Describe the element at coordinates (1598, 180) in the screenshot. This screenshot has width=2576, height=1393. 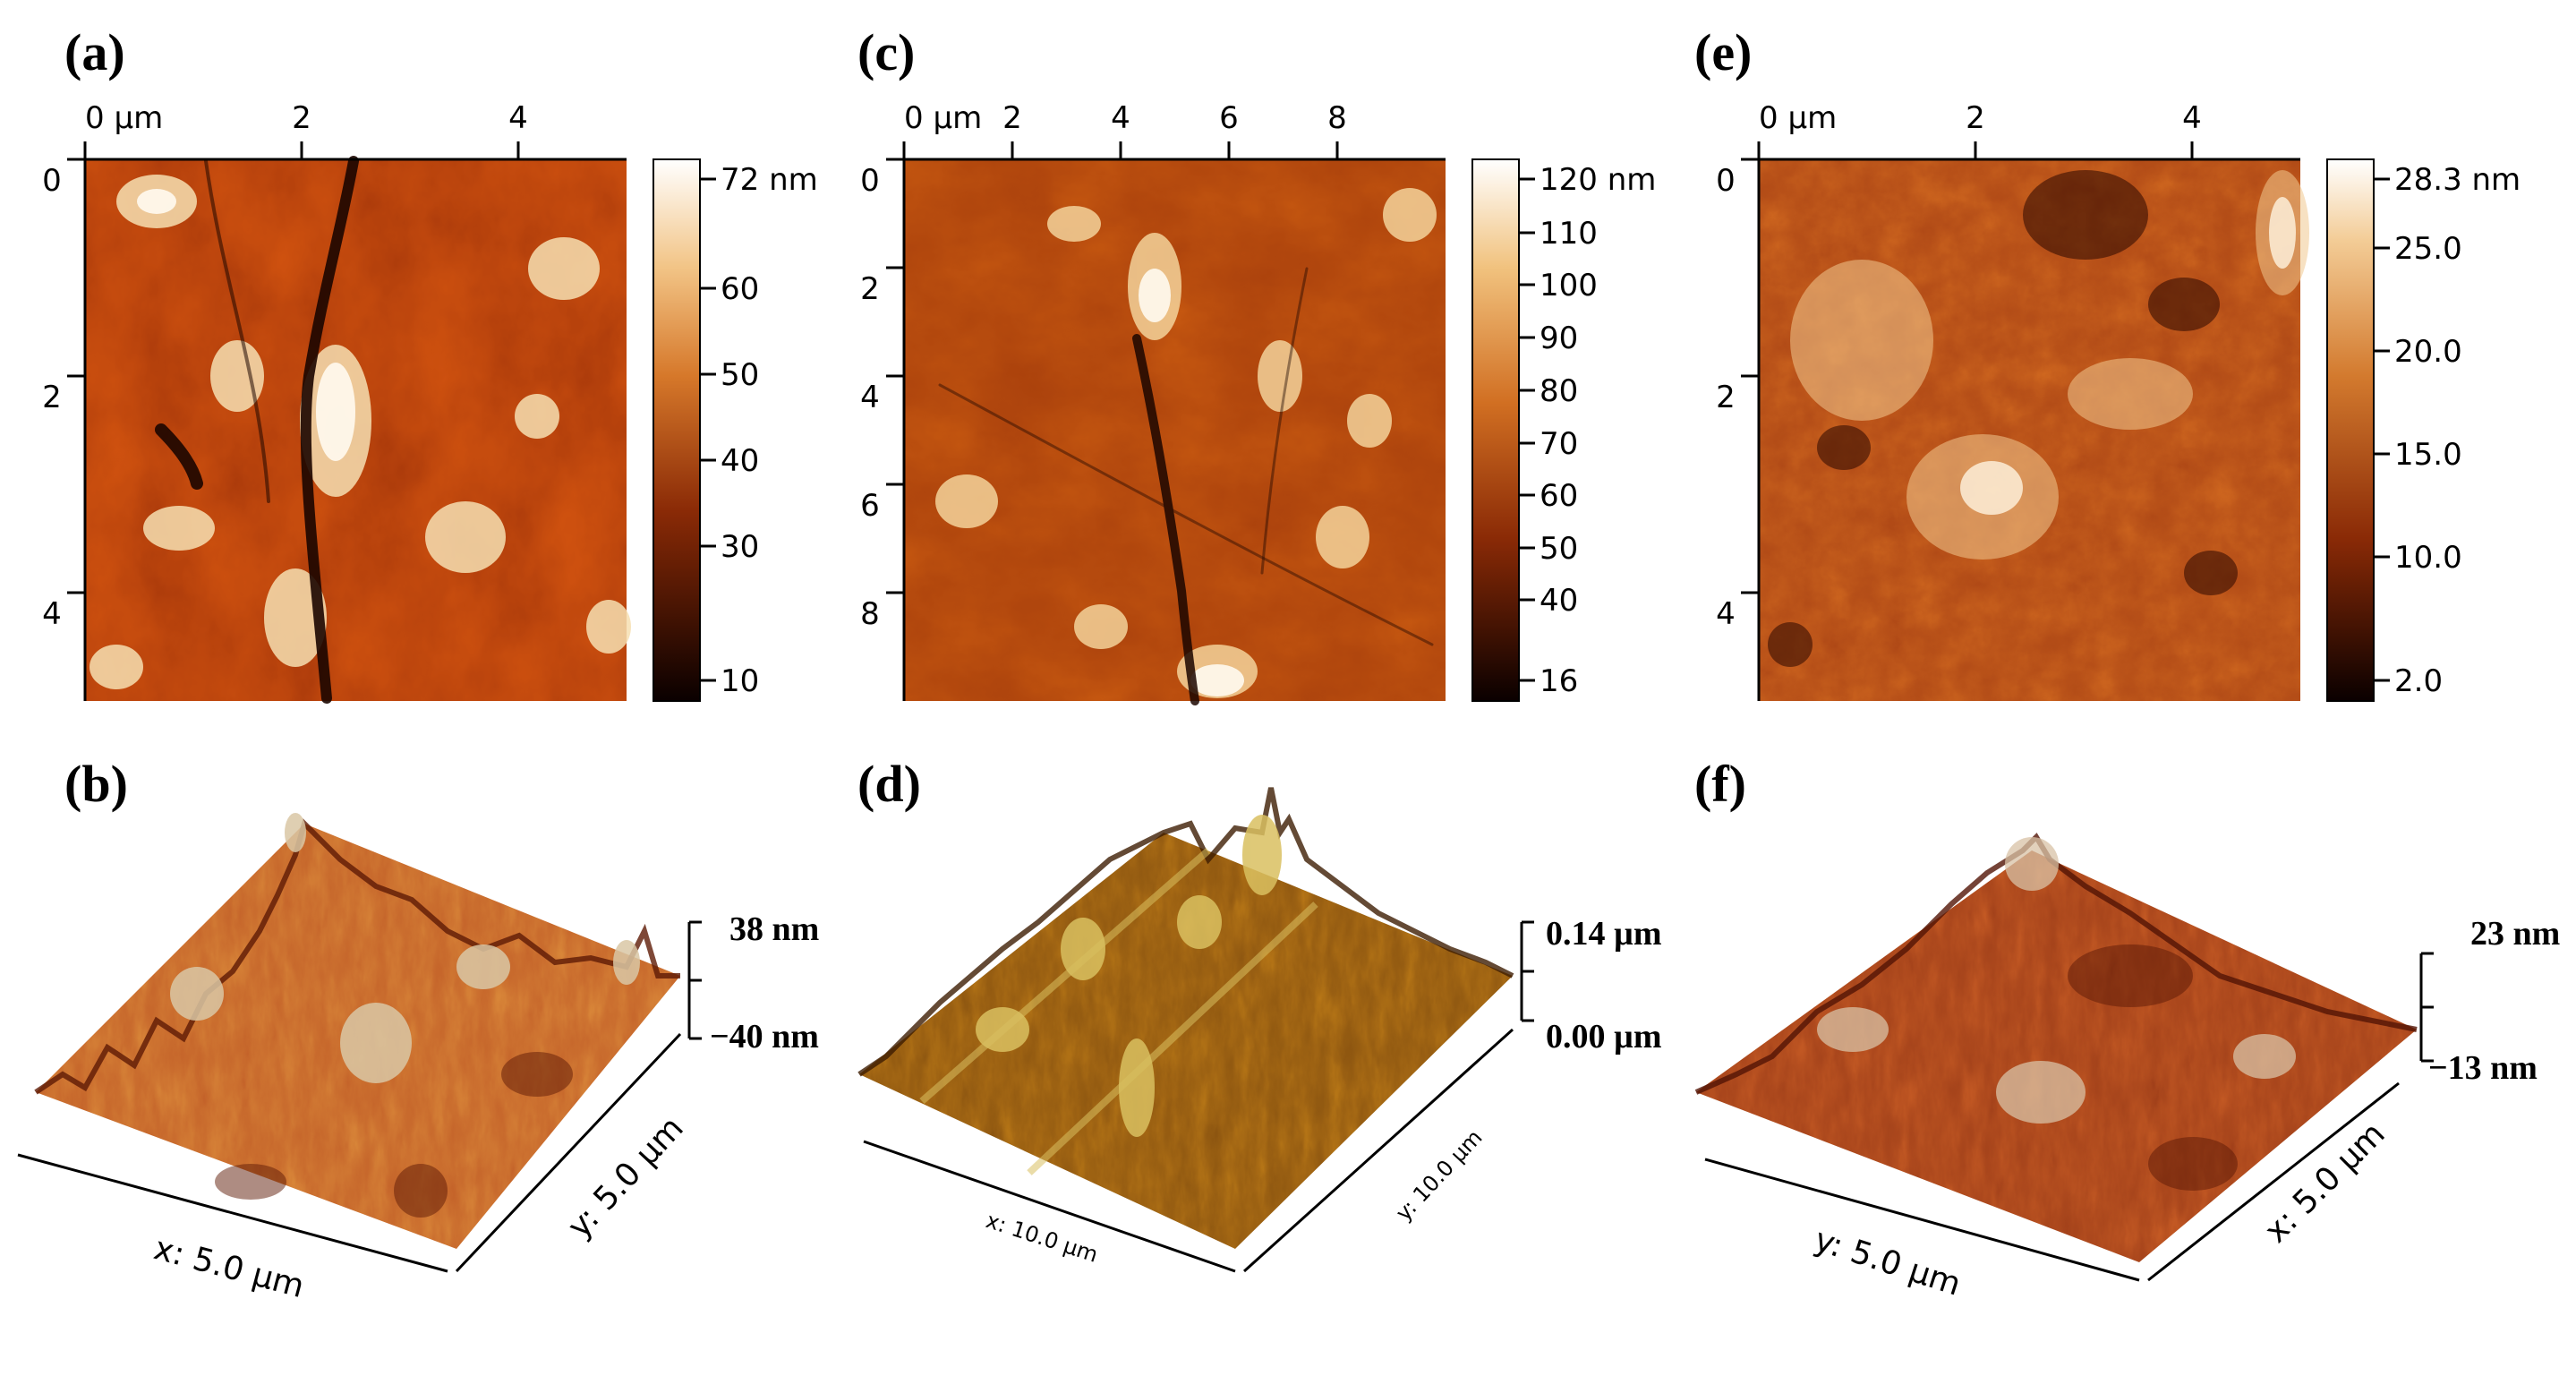
I see `scale-label: 120 nm` at that location.